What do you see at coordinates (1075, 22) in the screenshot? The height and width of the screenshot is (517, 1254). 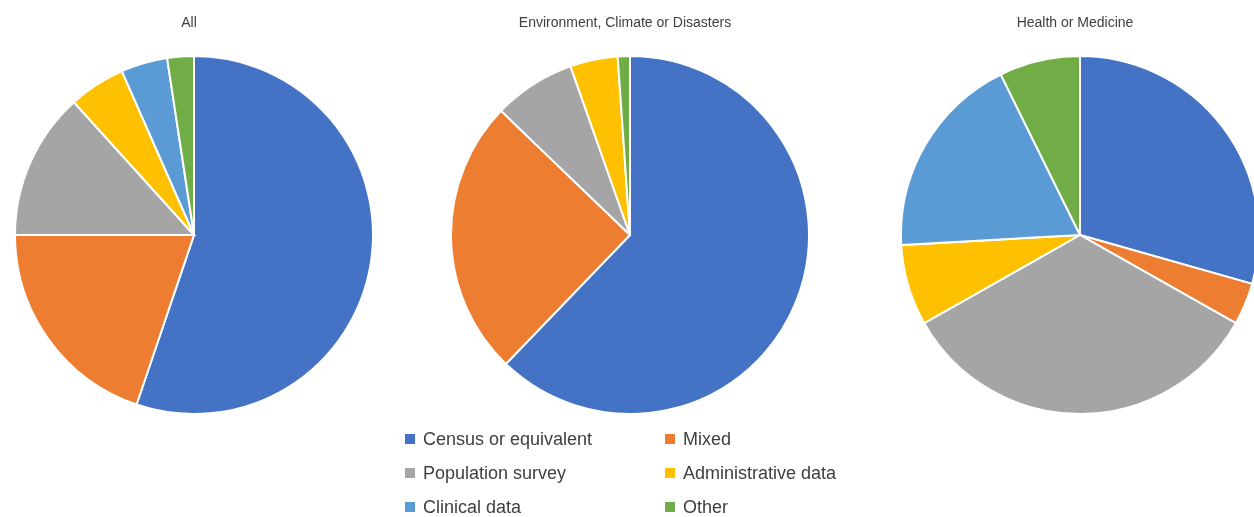 I see `chart-title: Health or Medicine` at bounding box center [1075, 22].